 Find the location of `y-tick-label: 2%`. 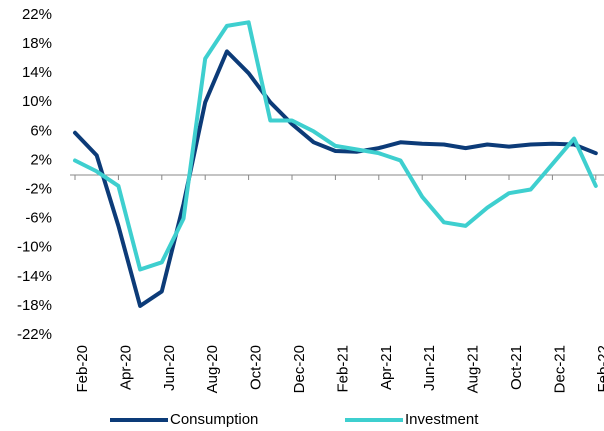

y-tick-label: 2% is located at coordinates (41, 159).